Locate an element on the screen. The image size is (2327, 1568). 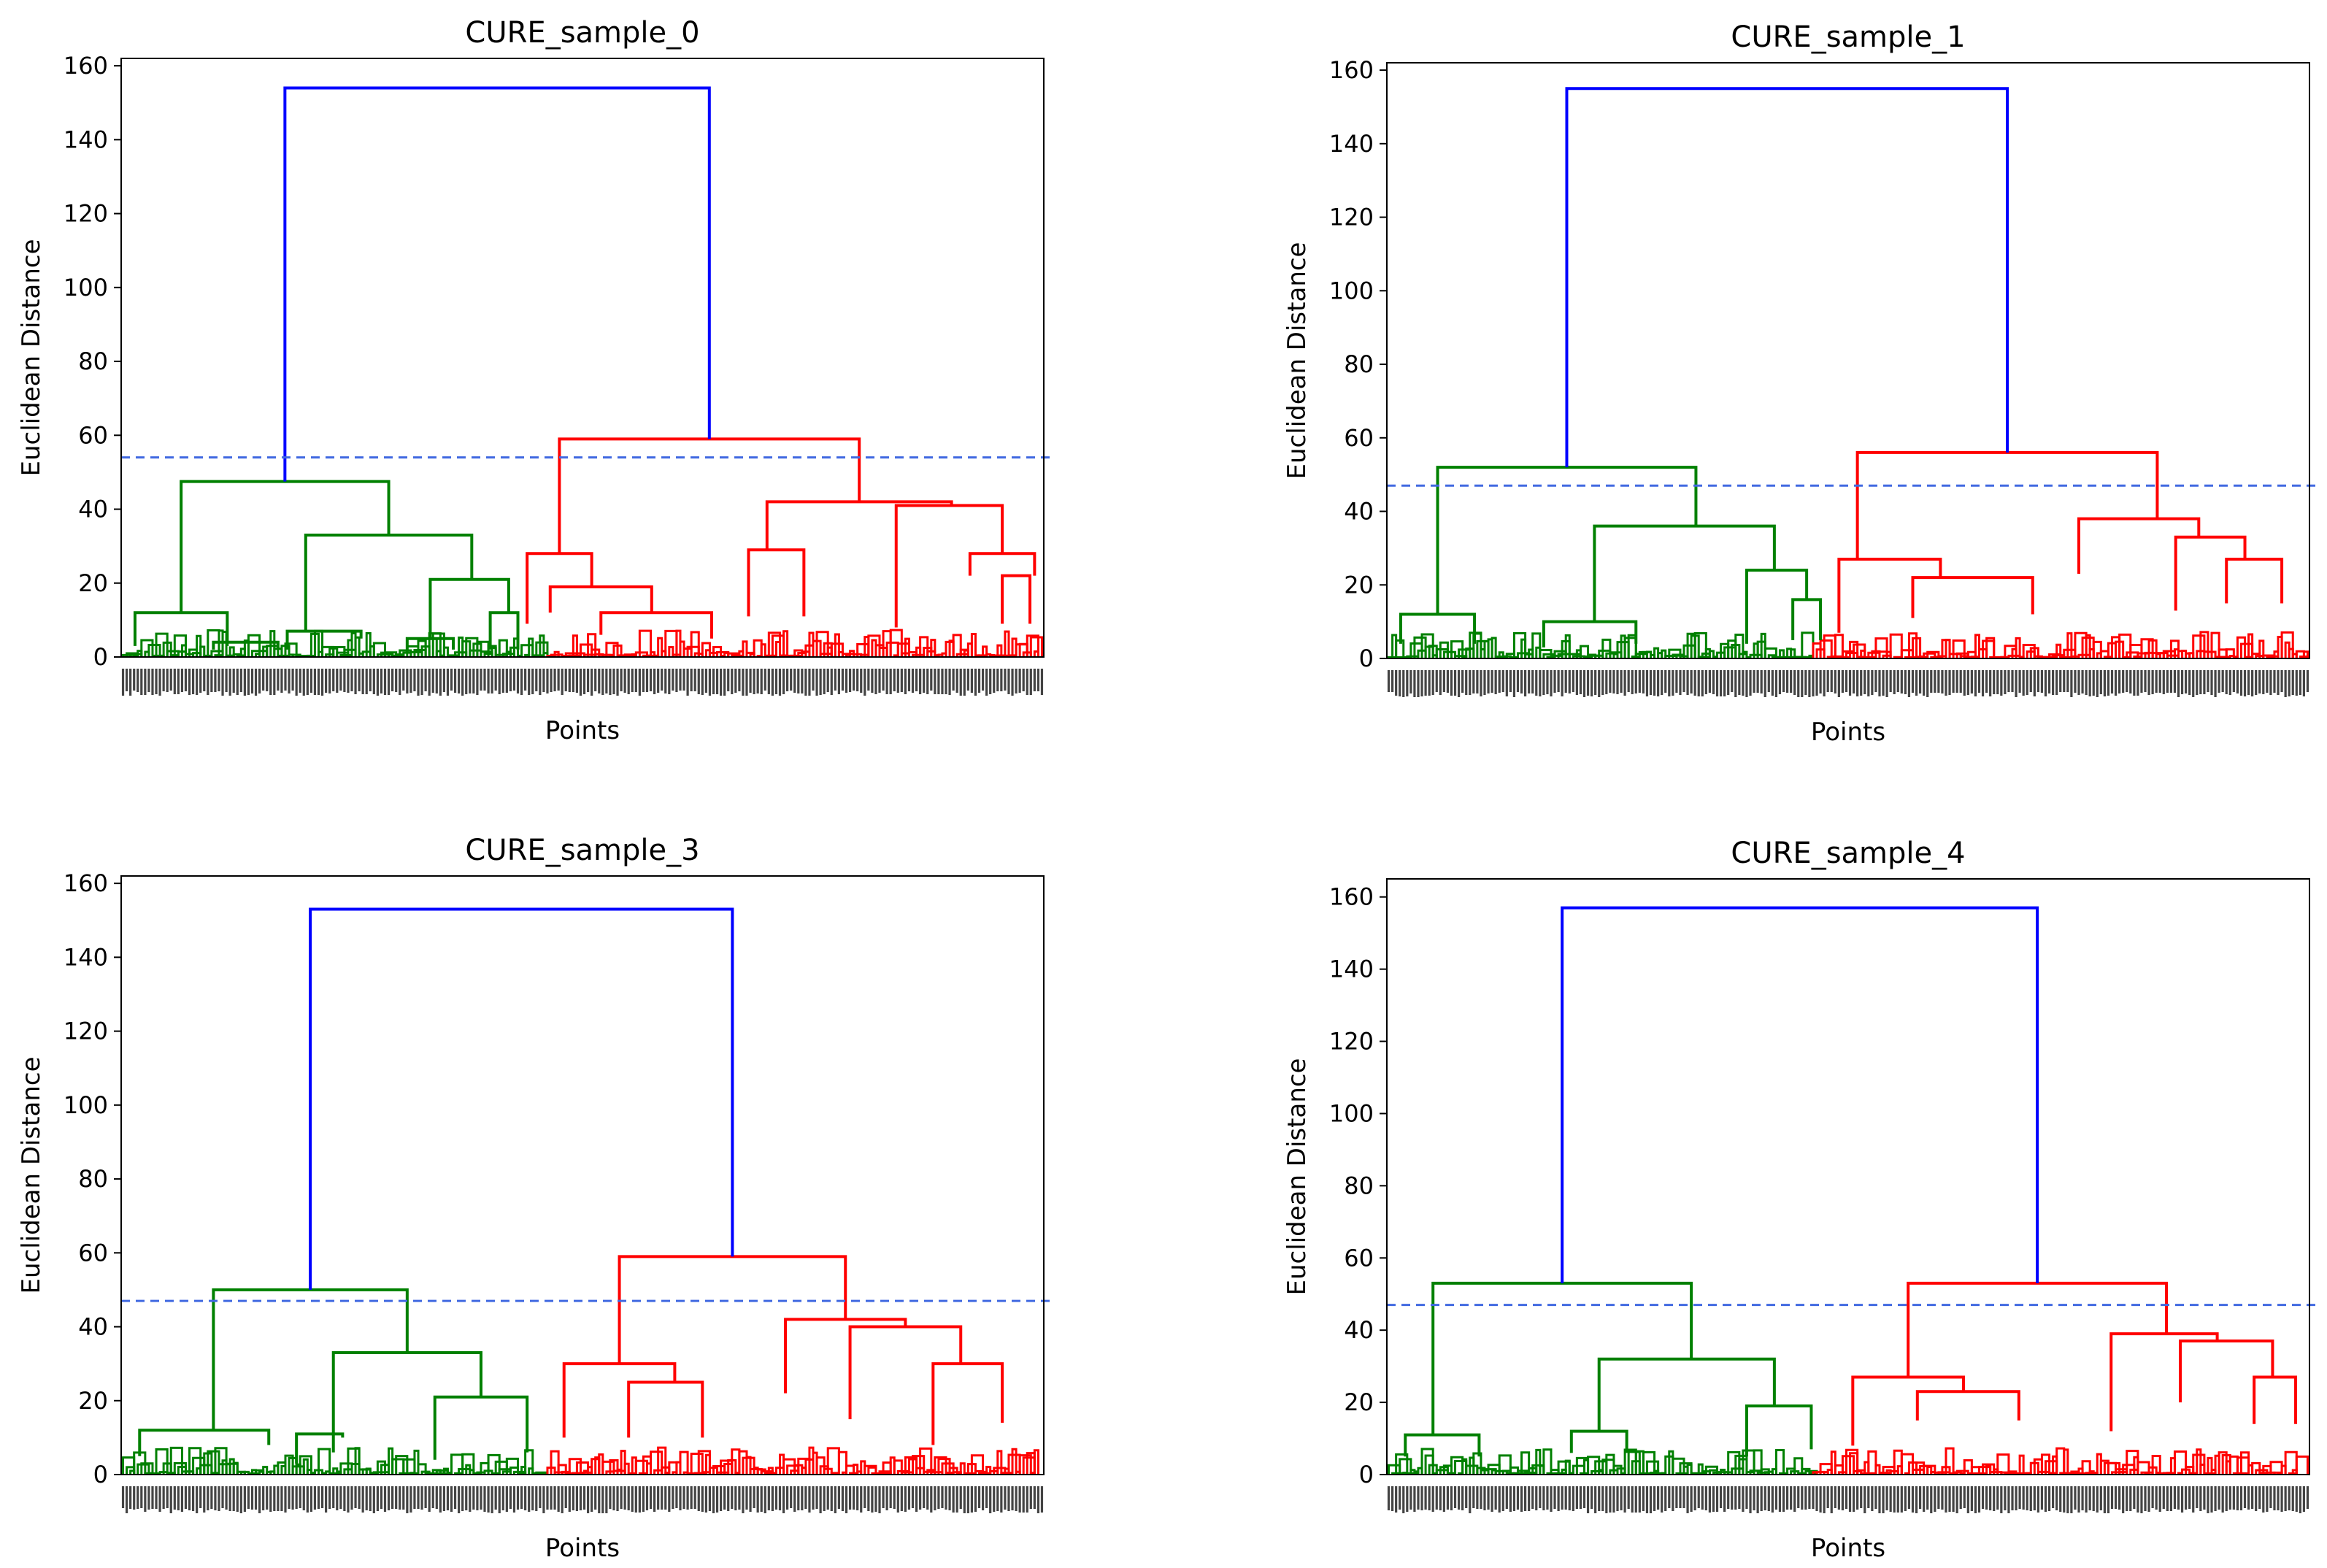
dendrogram-link is located at coordinates (2139, 545).